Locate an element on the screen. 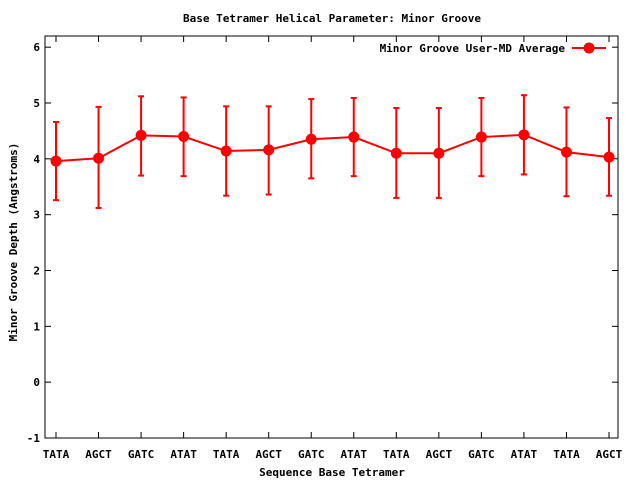 The height and width of the screenshot is (485, 640). legend-marker is located at coordinates (589, 48).